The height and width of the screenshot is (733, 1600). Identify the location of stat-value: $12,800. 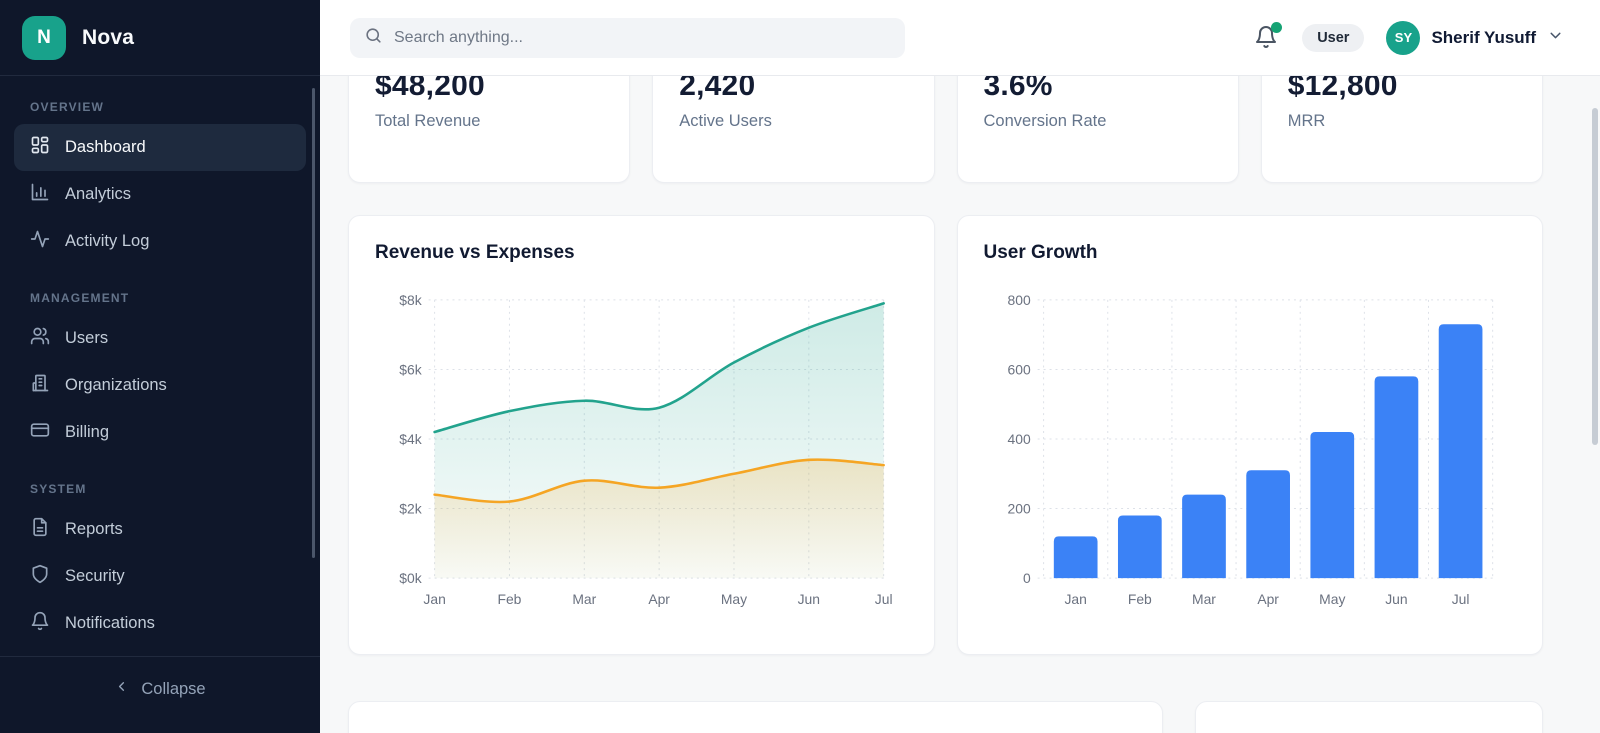
(1342, 89).